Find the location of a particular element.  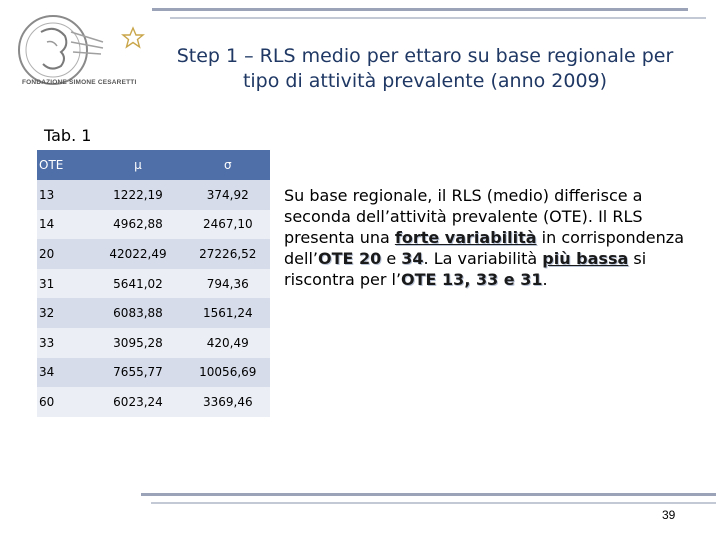

cell-mean: 1222,19 is located at coordinates (138, 195).